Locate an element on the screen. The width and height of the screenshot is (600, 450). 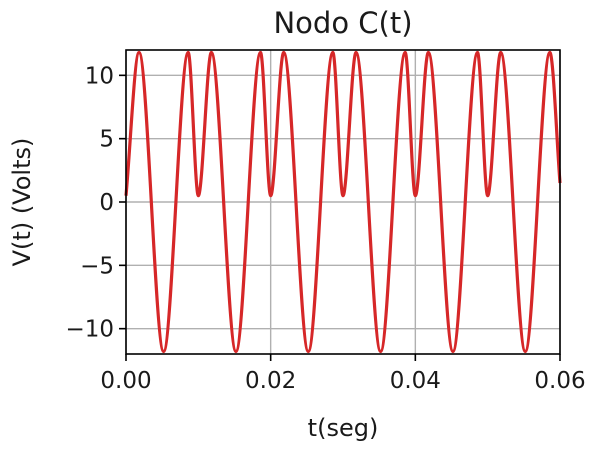
x-axis: 0.00 0.02 0.04 0.06 is located at coordinates (343, 374).